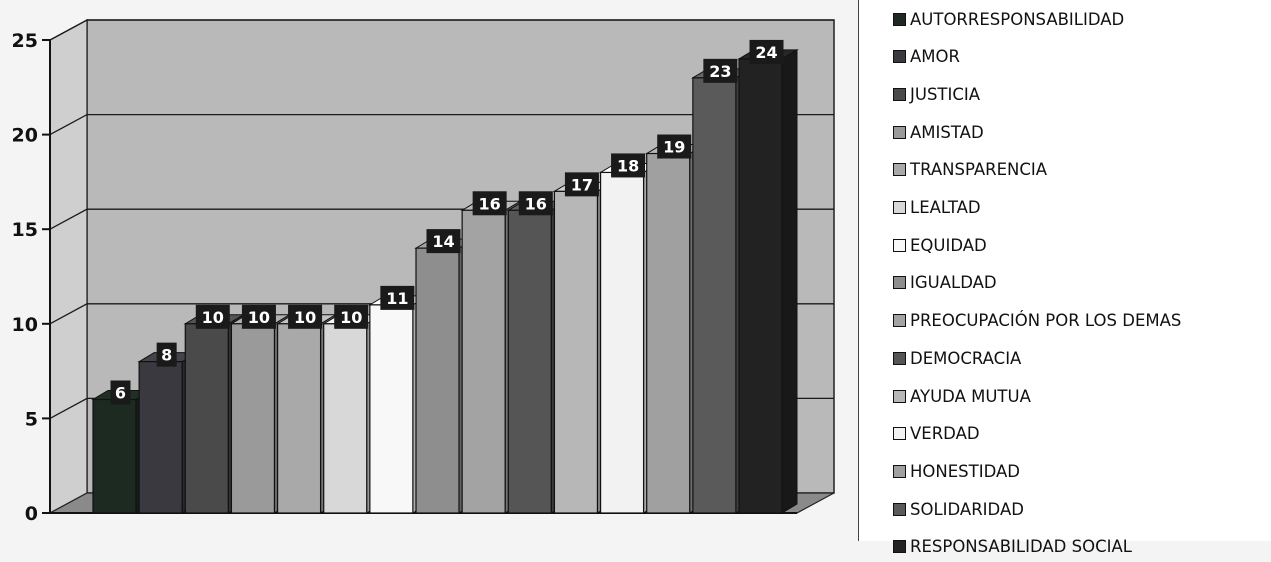  I want to click on y-tick-label: 5, so click(31, 419).